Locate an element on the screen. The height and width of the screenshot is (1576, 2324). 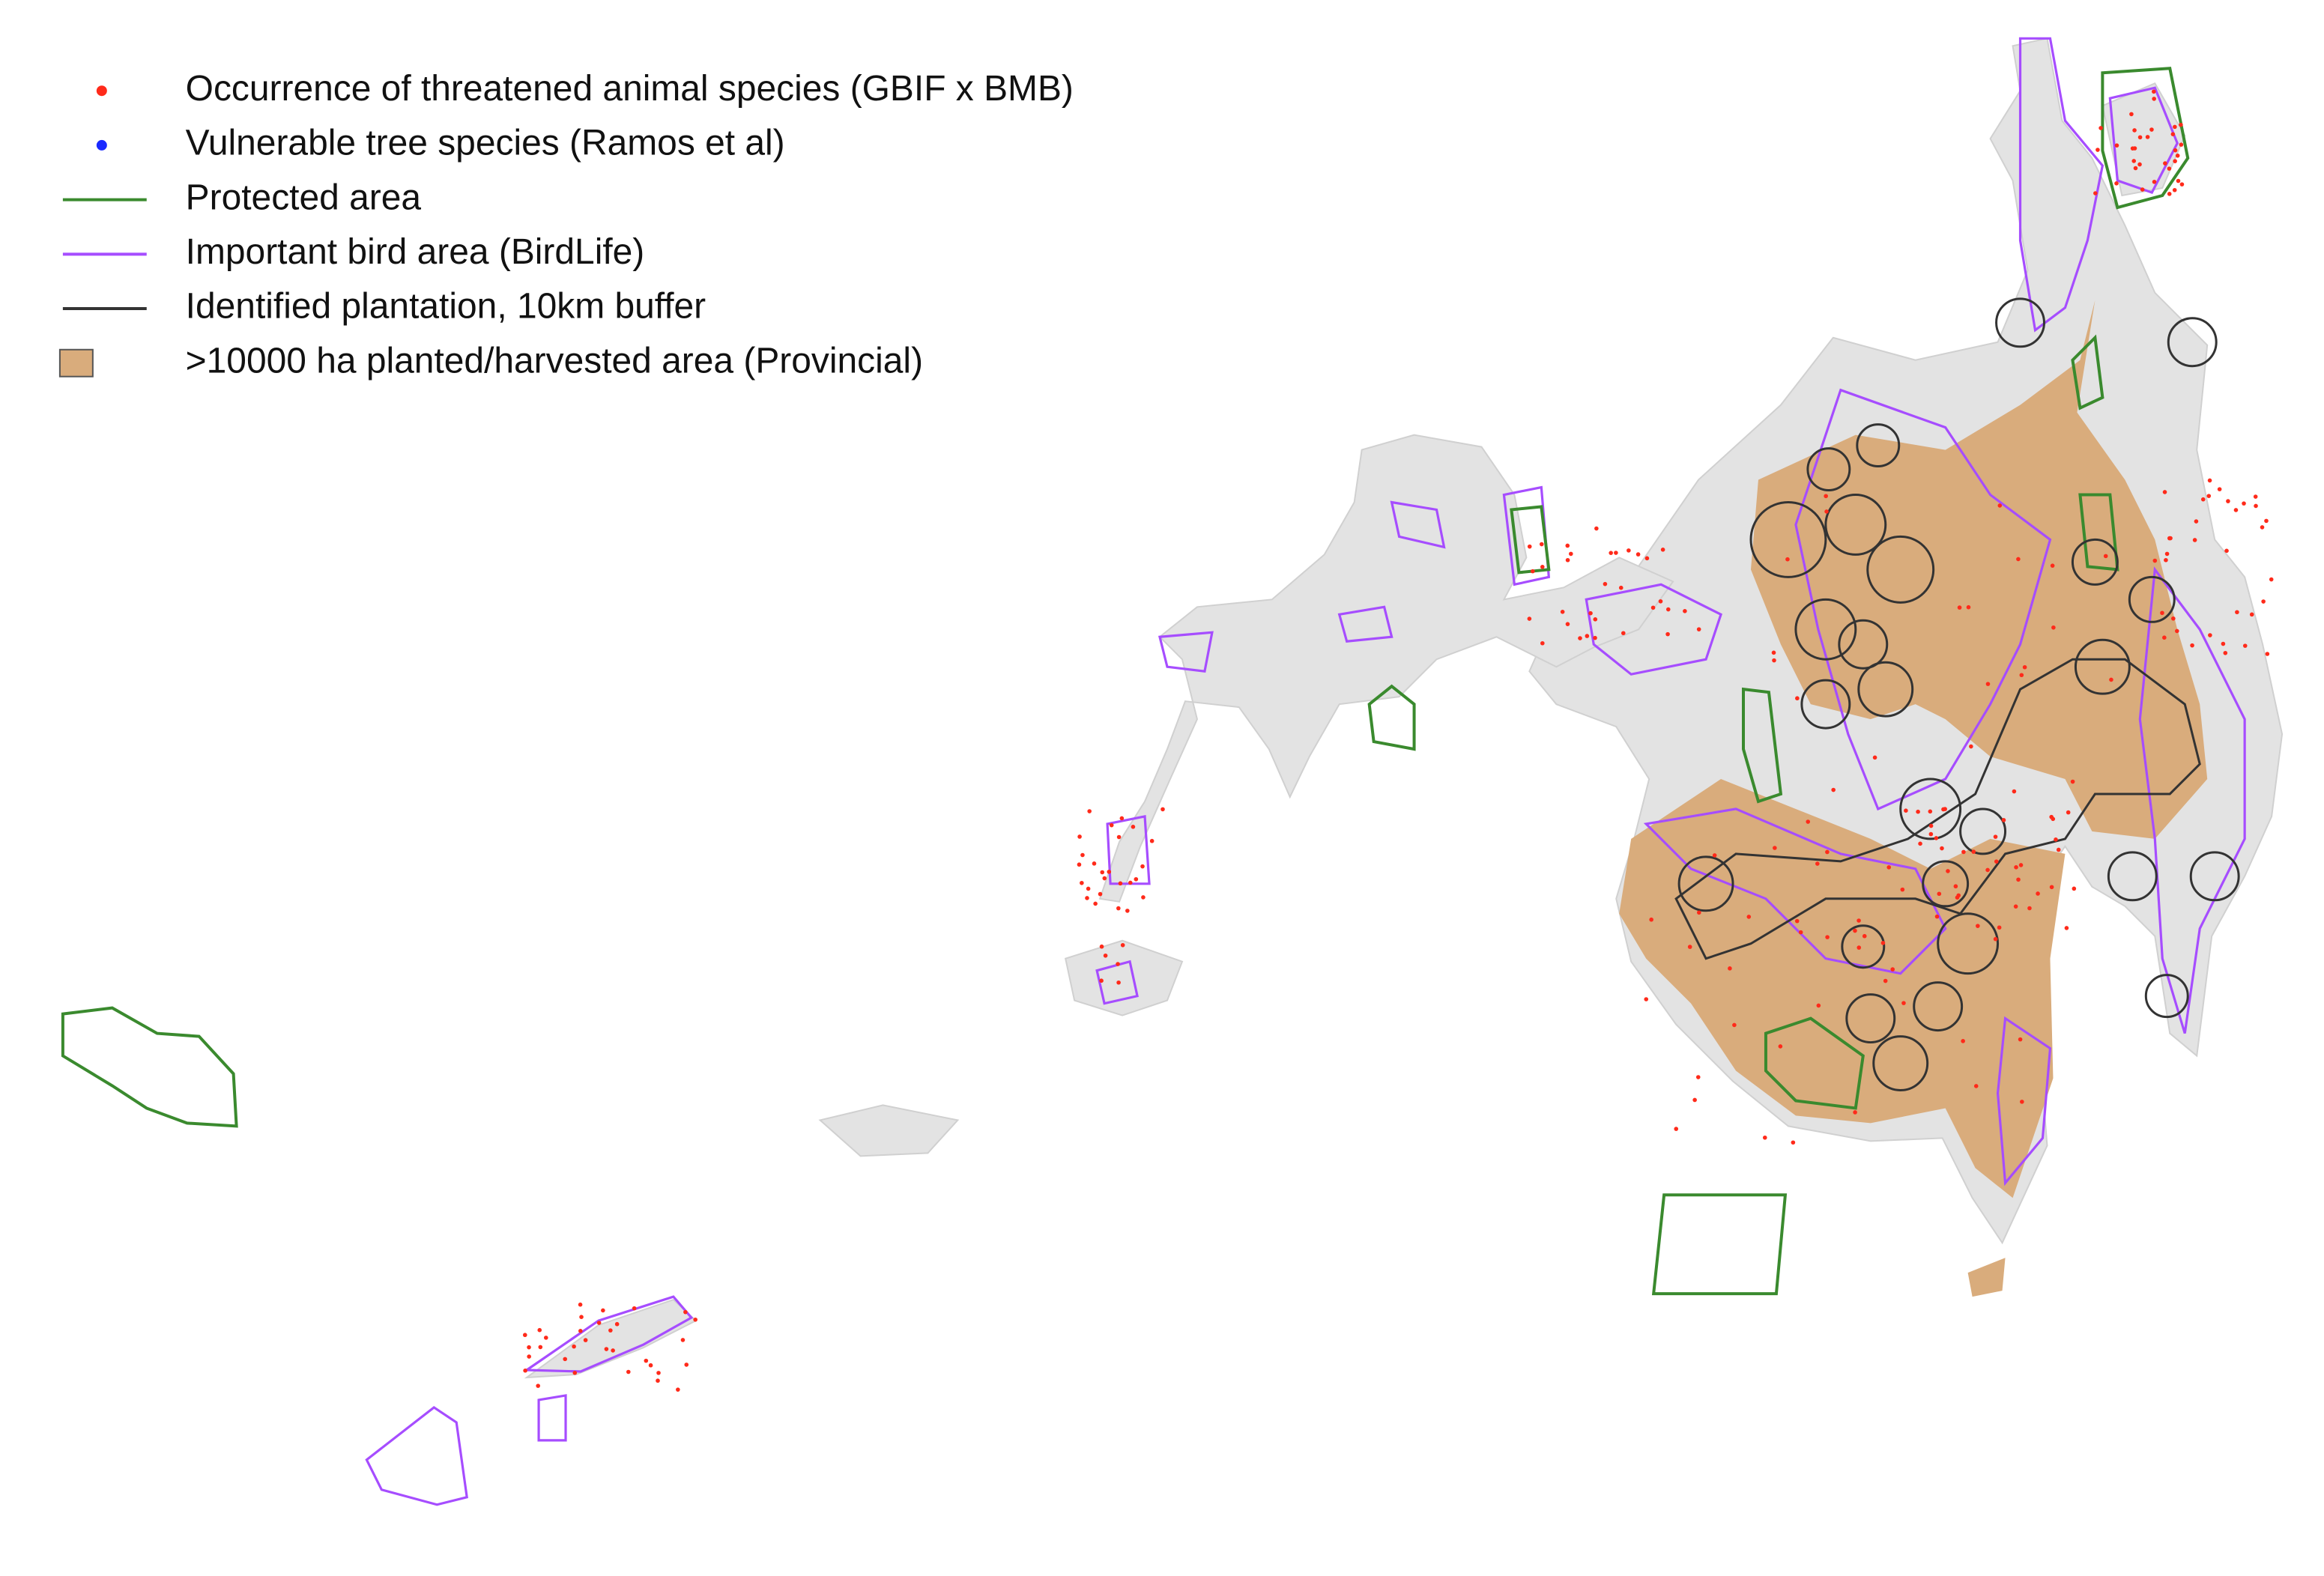
jolo is located at coordinates (889, 1130).